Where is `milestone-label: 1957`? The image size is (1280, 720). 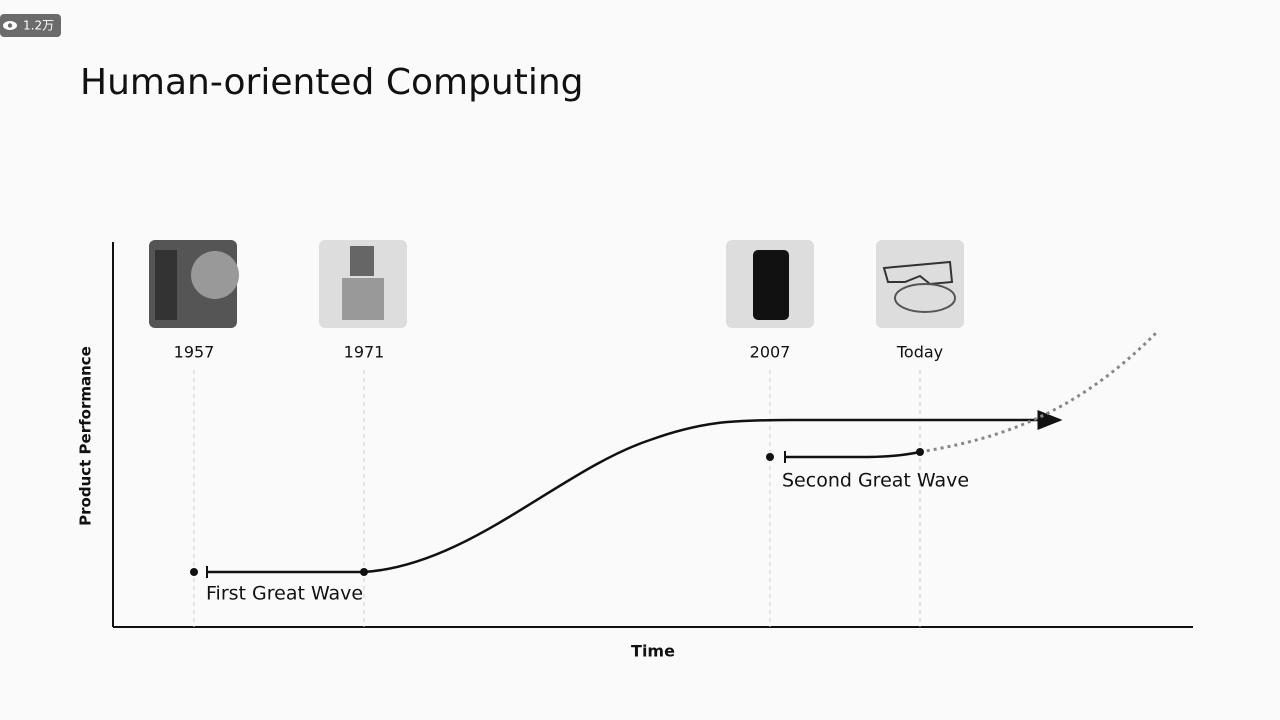 milestone-label: 1957 is located at coordinates (194, 352).